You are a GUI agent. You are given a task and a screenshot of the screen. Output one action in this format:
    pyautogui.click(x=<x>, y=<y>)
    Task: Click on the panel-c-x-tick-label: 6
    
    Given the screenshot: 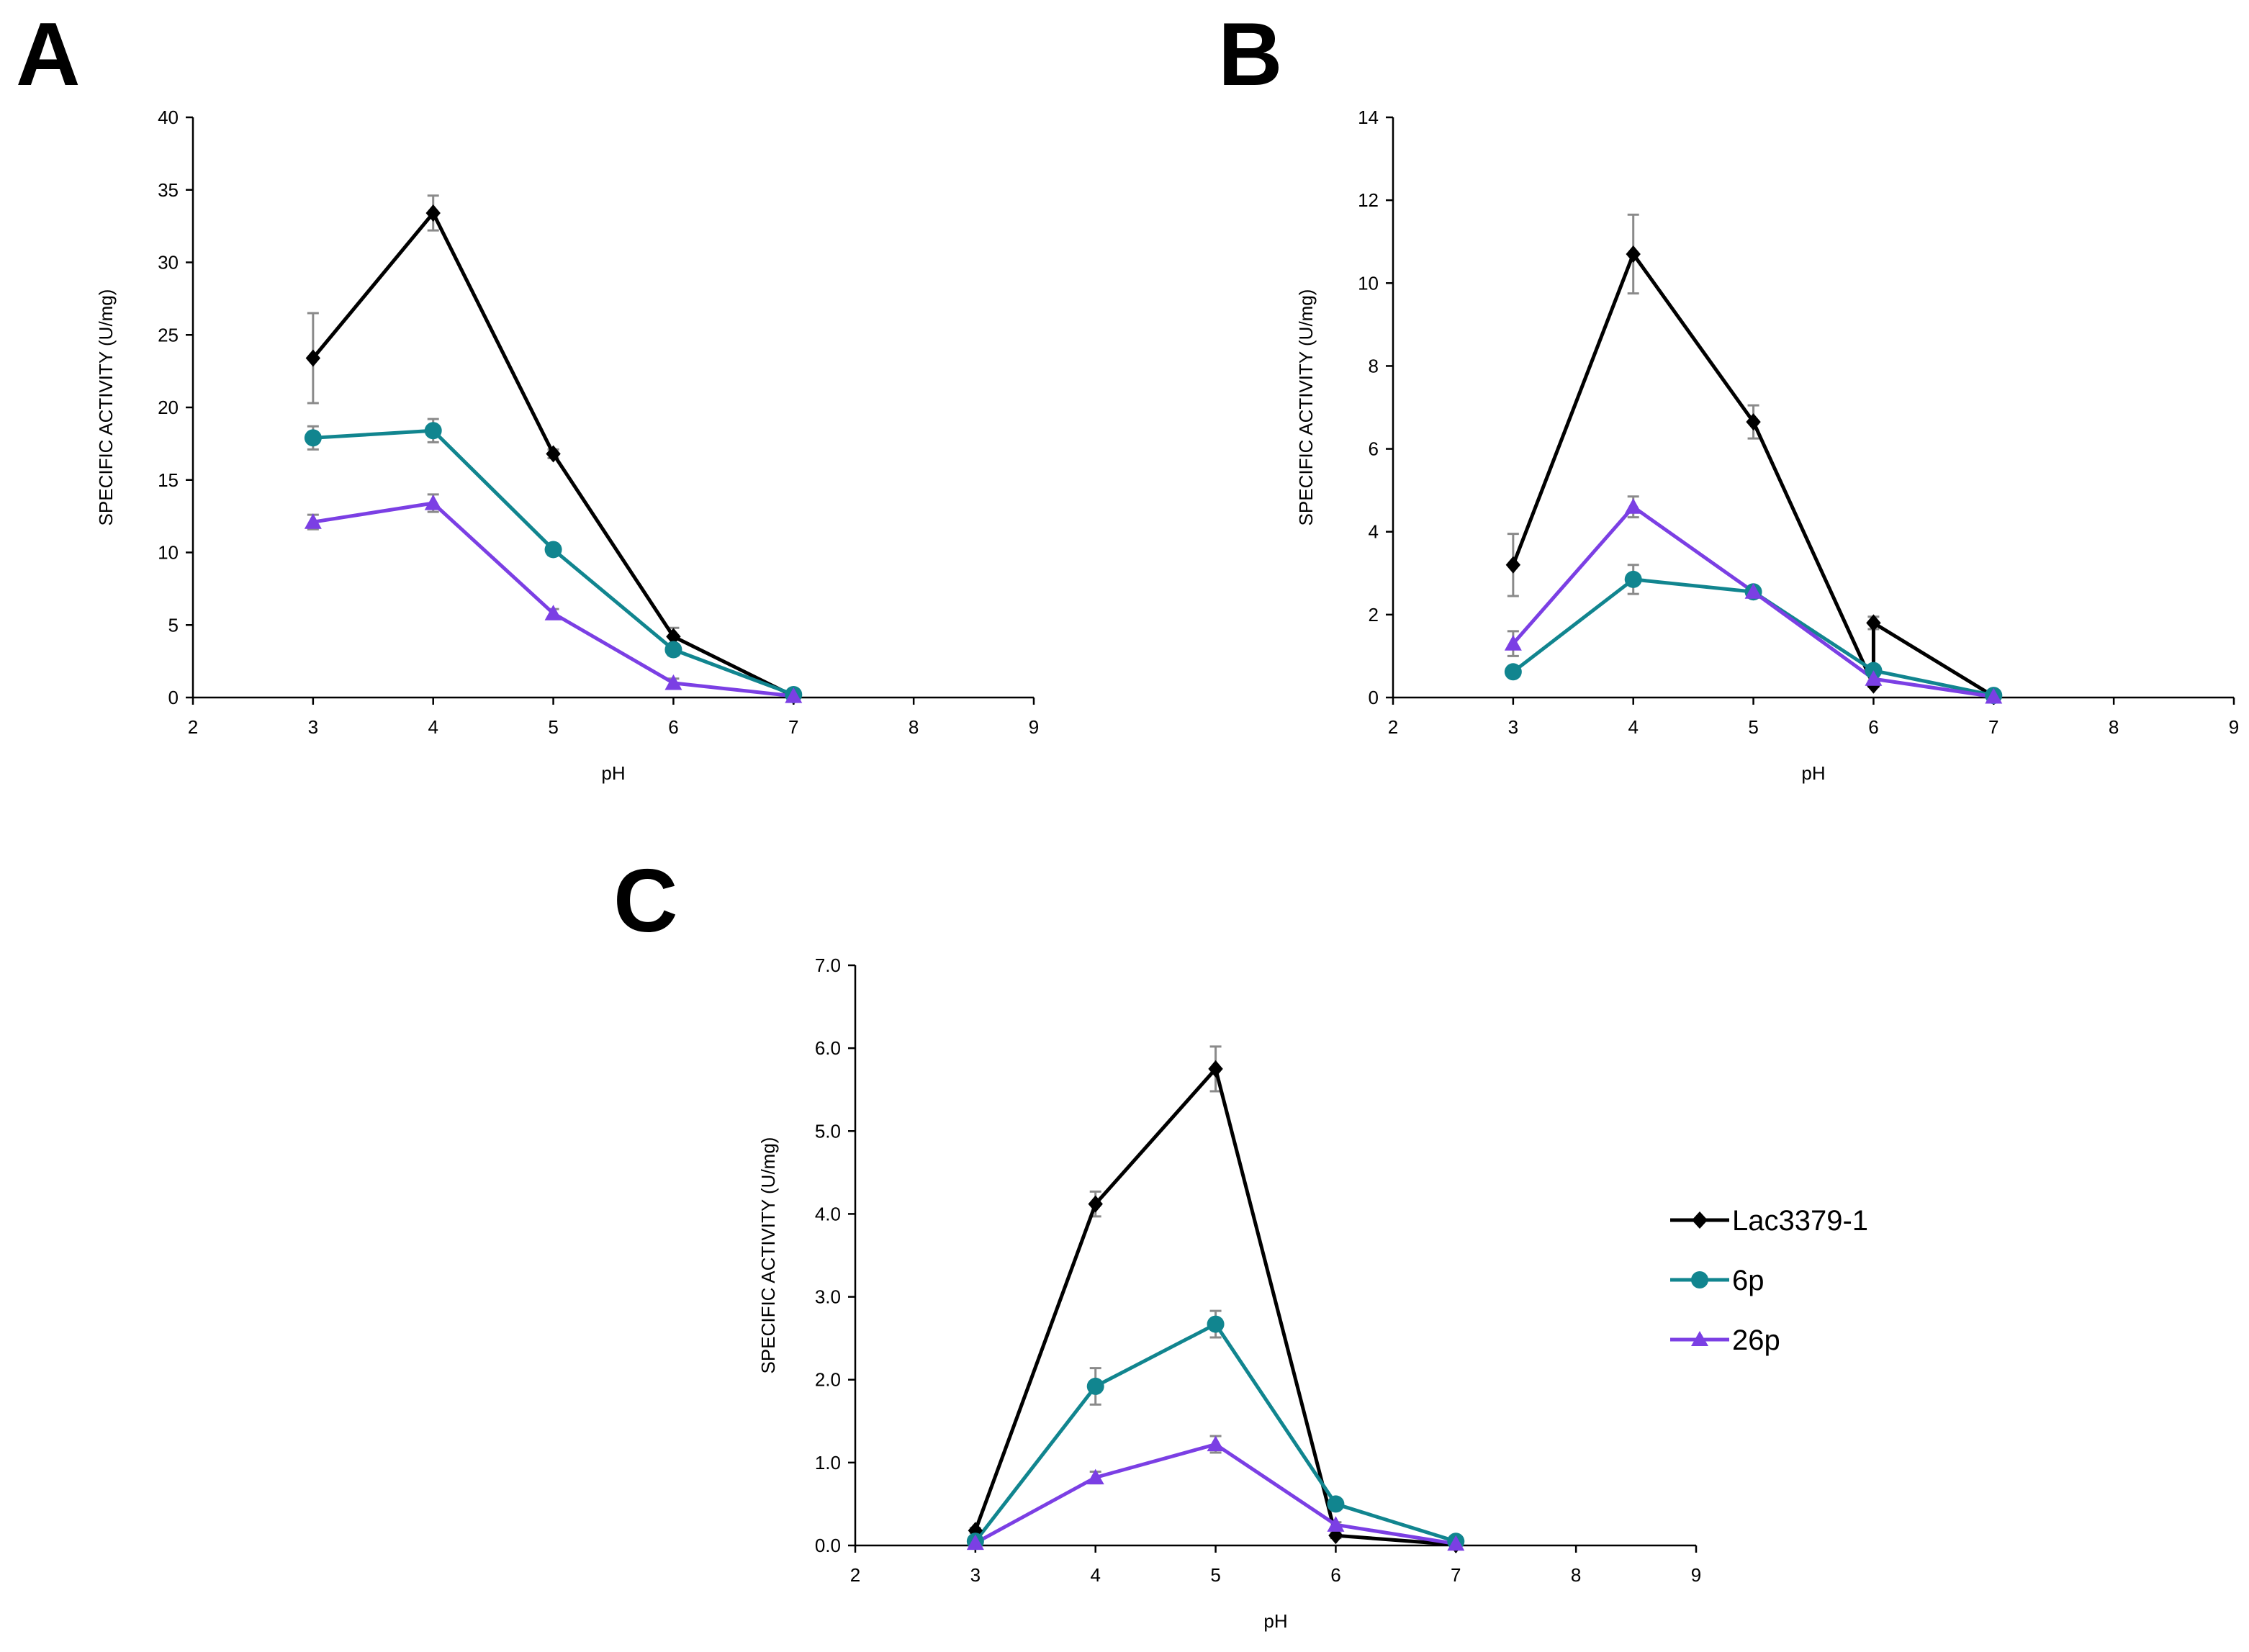 What is the action you would take?
    pyautogui.click(x=1335, y=1575)
    